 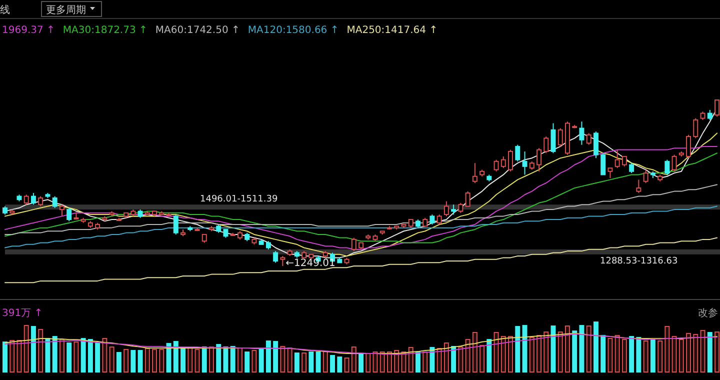 I want to click on text: 改参, so click(x=708, y=313).